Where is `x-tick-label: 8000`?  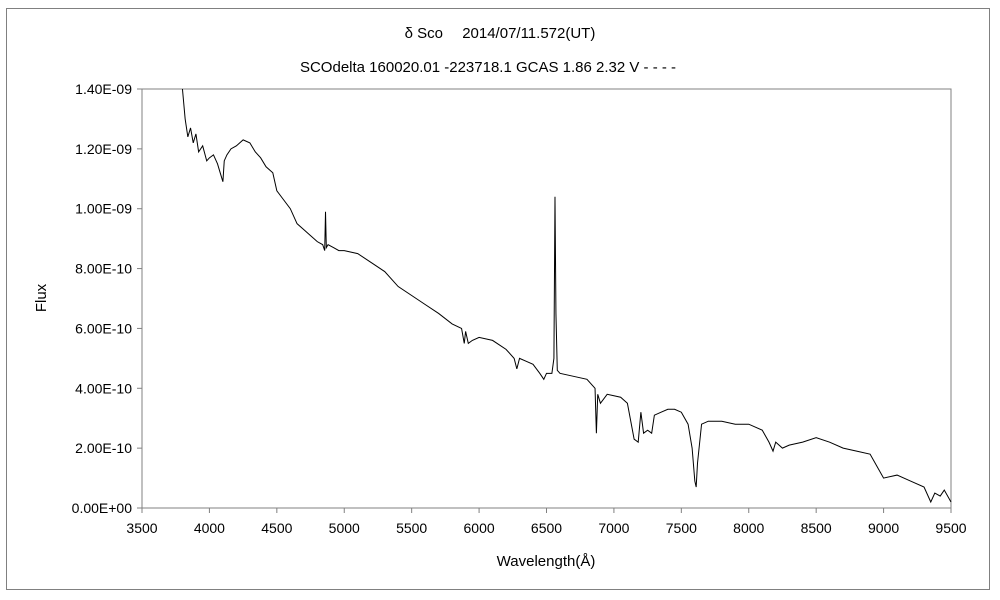
x-tick-label: 8000 is located at coordinates (748, 528).